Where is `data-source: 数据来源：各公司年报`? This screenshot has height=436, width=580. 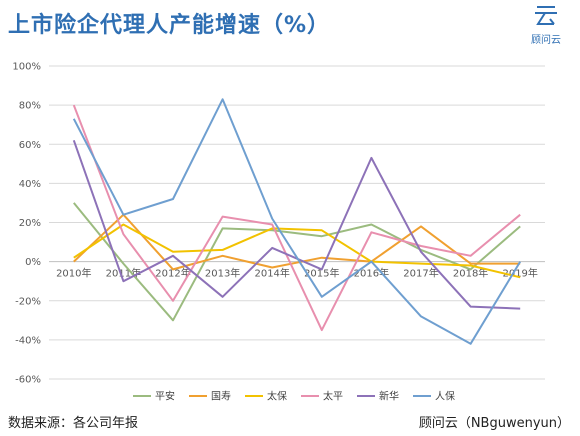 data-source: 数据来源：各公司年报 is located at coordinates (73, 423).